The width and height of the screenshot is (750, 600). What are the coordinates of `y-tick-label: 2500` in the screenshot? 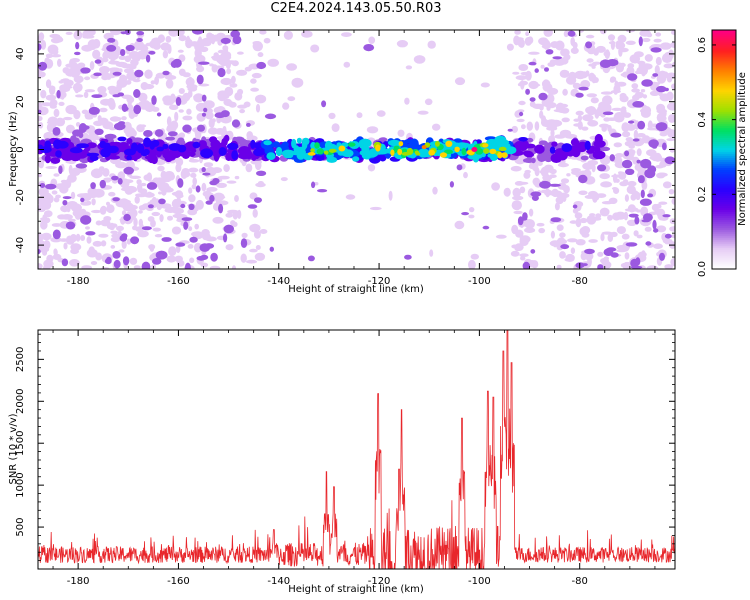 It's located at (20, 359).